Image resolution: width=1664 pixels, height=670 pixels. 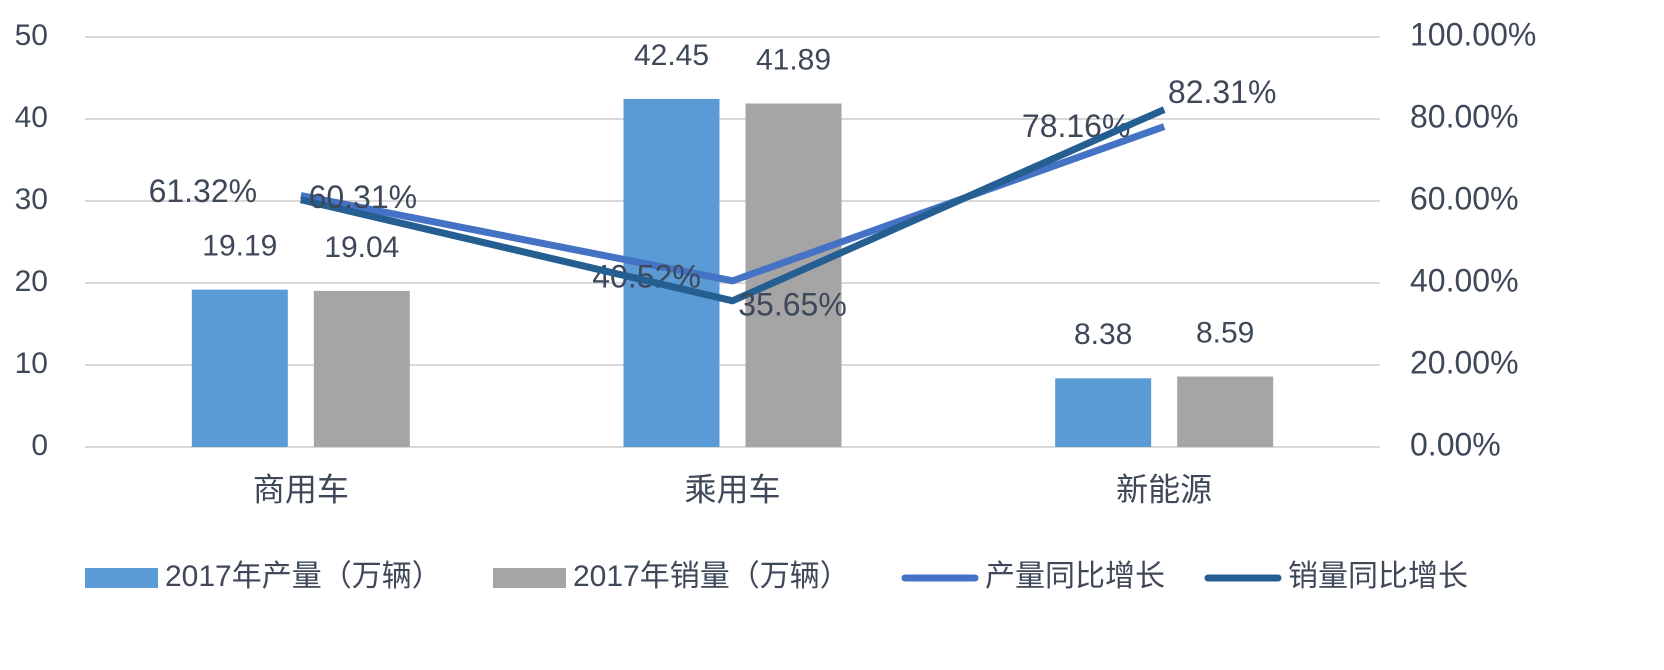 I want to click on line-series, so click(x=733, y=204).